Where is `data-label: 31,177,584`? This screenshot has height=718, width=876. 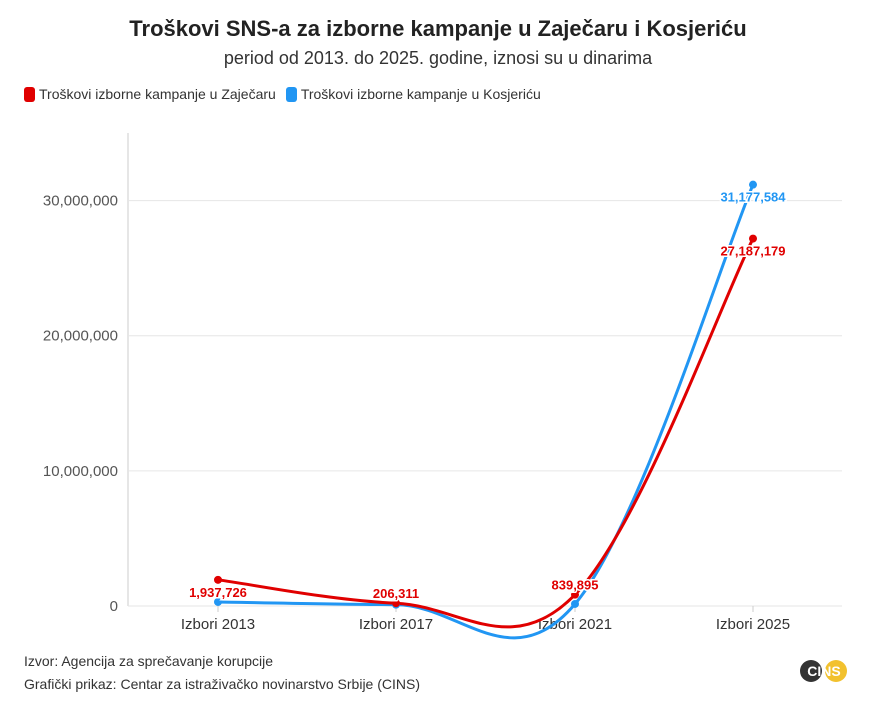
data-label: 31,177,584 is located at coordinates (753, 197).